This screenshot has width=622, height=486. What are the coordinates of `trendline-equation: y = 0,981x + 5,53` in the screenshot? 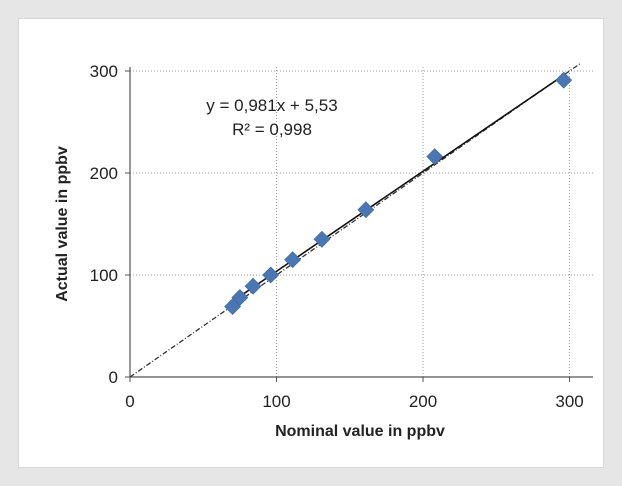 It's located at (271, 105).